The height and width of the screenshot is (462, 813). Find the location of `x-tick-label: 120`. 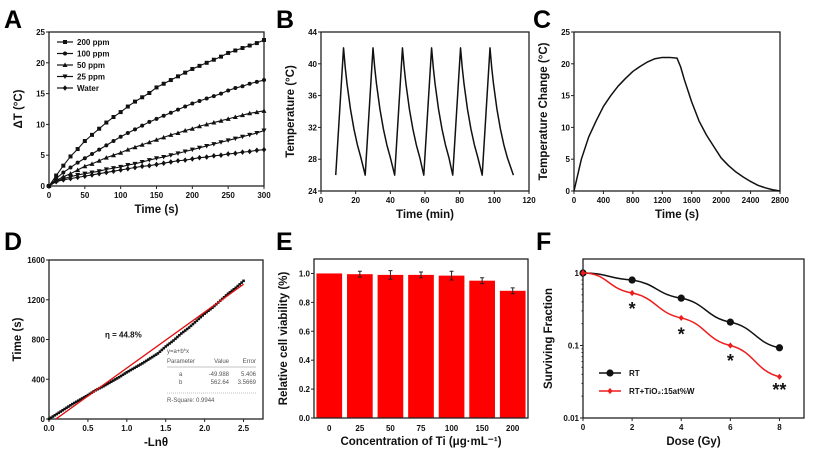

x-tick-label: 120 is located at coordinates (529, 200).